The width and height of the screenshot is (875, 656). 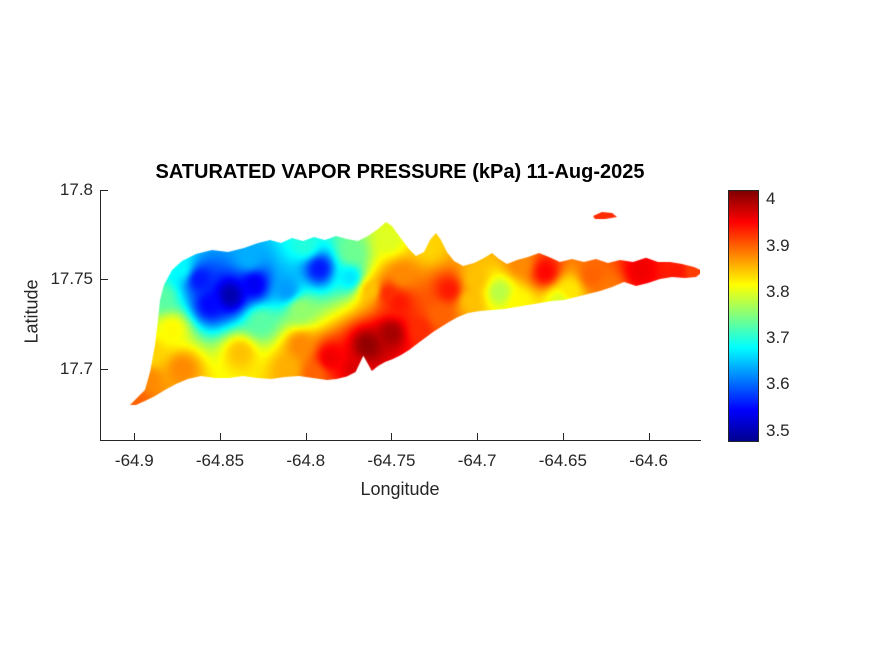 What do you see at coordinates (778, 245) in the screenshot?
I see `colorbar-tick-label: 3.9` at bounding box center [778, 245].